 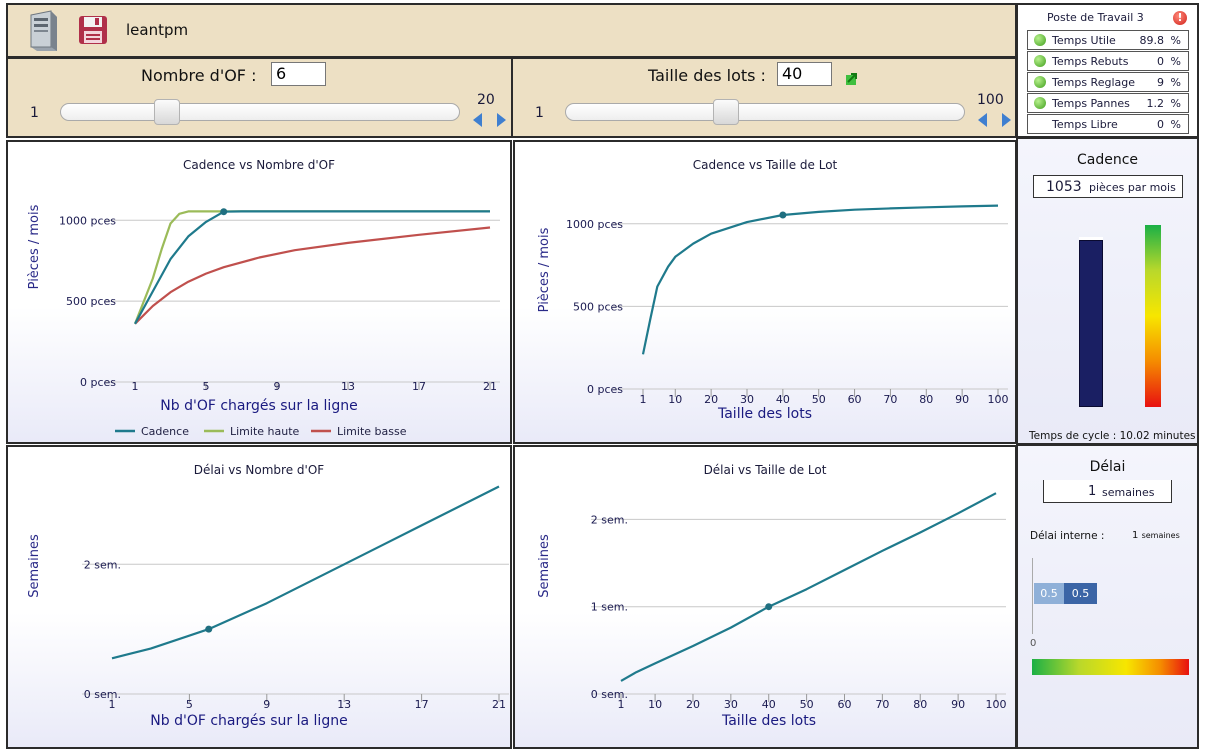 I want to click on x-tick-label: 60, so click(x=855, y=399).